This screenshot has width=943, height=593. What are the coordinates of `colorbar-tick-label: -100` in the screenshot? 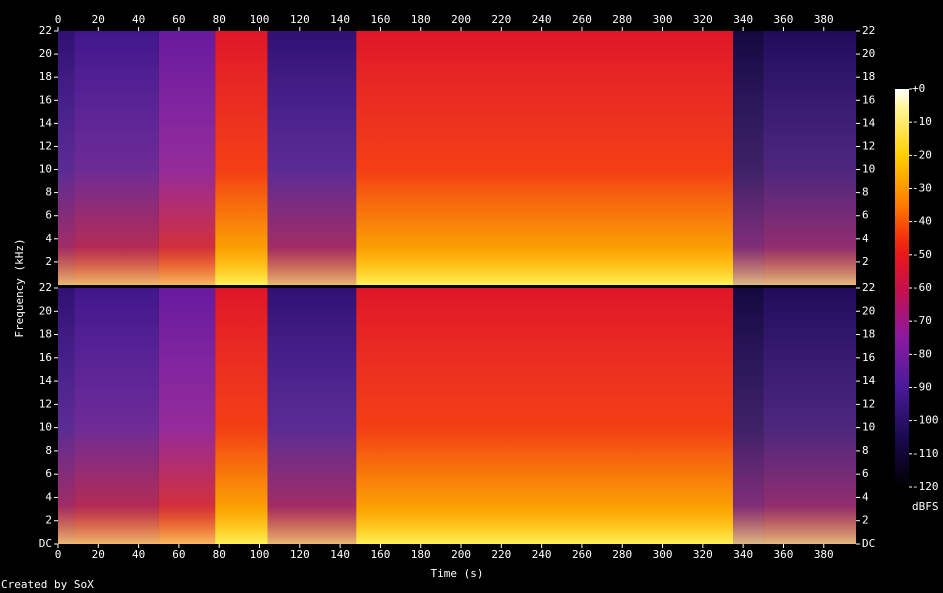 It's located at (925, 420).